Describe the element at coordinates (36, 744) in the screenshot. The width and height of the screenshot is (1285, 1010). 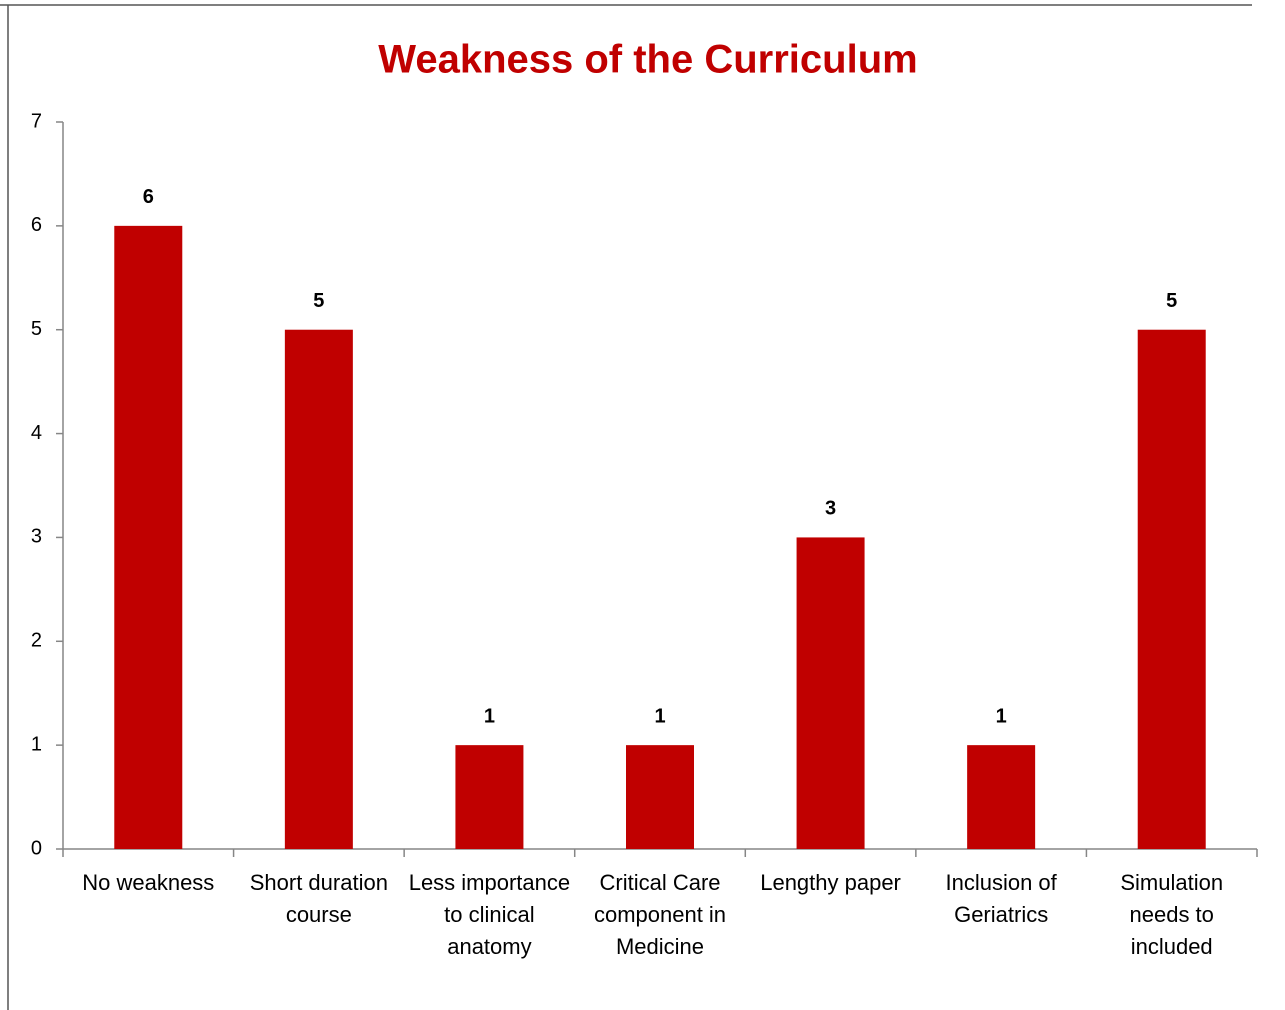
I see `y-tick-label: 1` at that location.